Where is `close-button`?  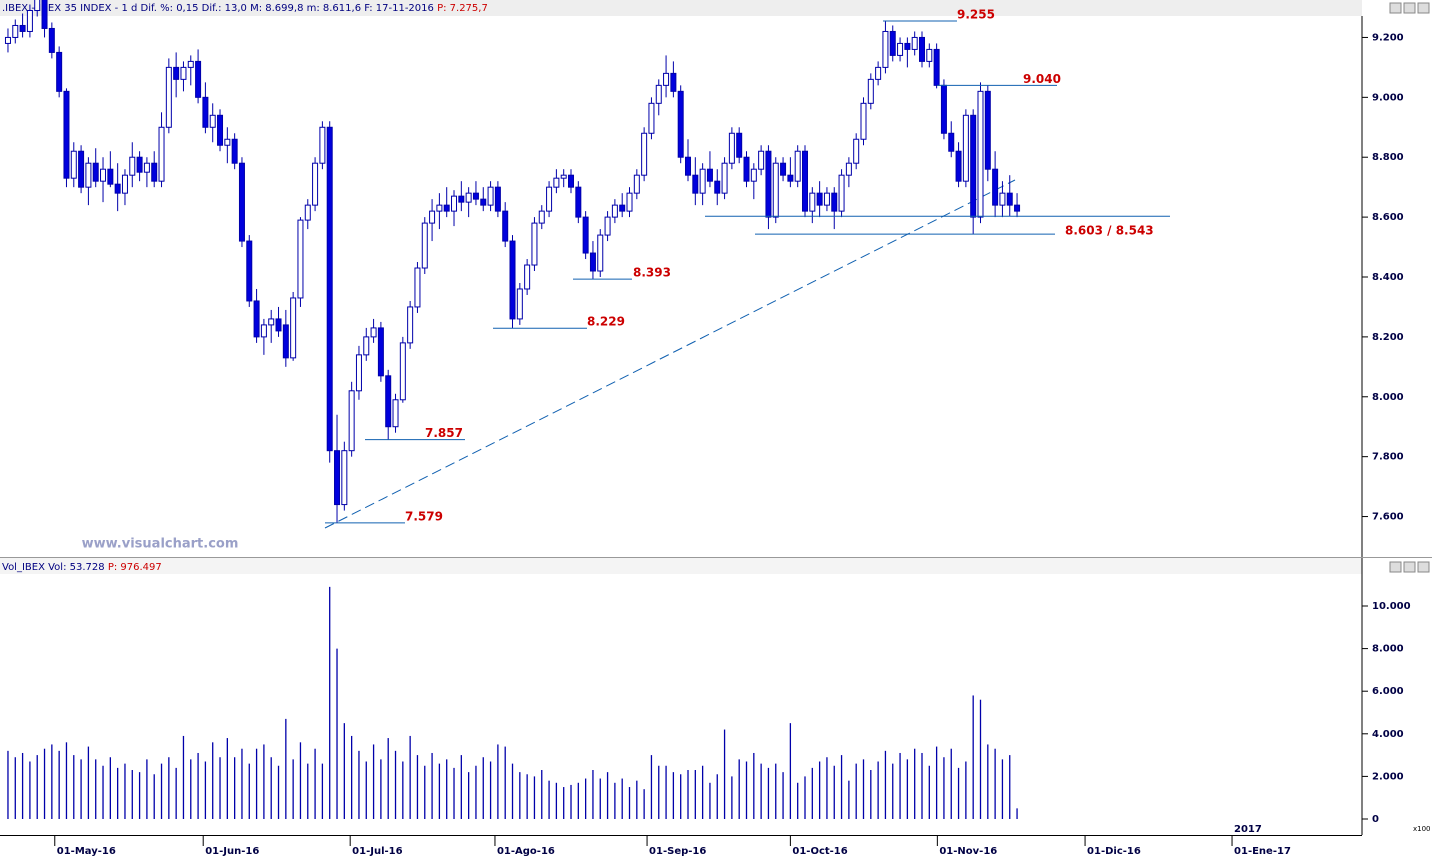 close-button is located at coordinates (1423, 8).